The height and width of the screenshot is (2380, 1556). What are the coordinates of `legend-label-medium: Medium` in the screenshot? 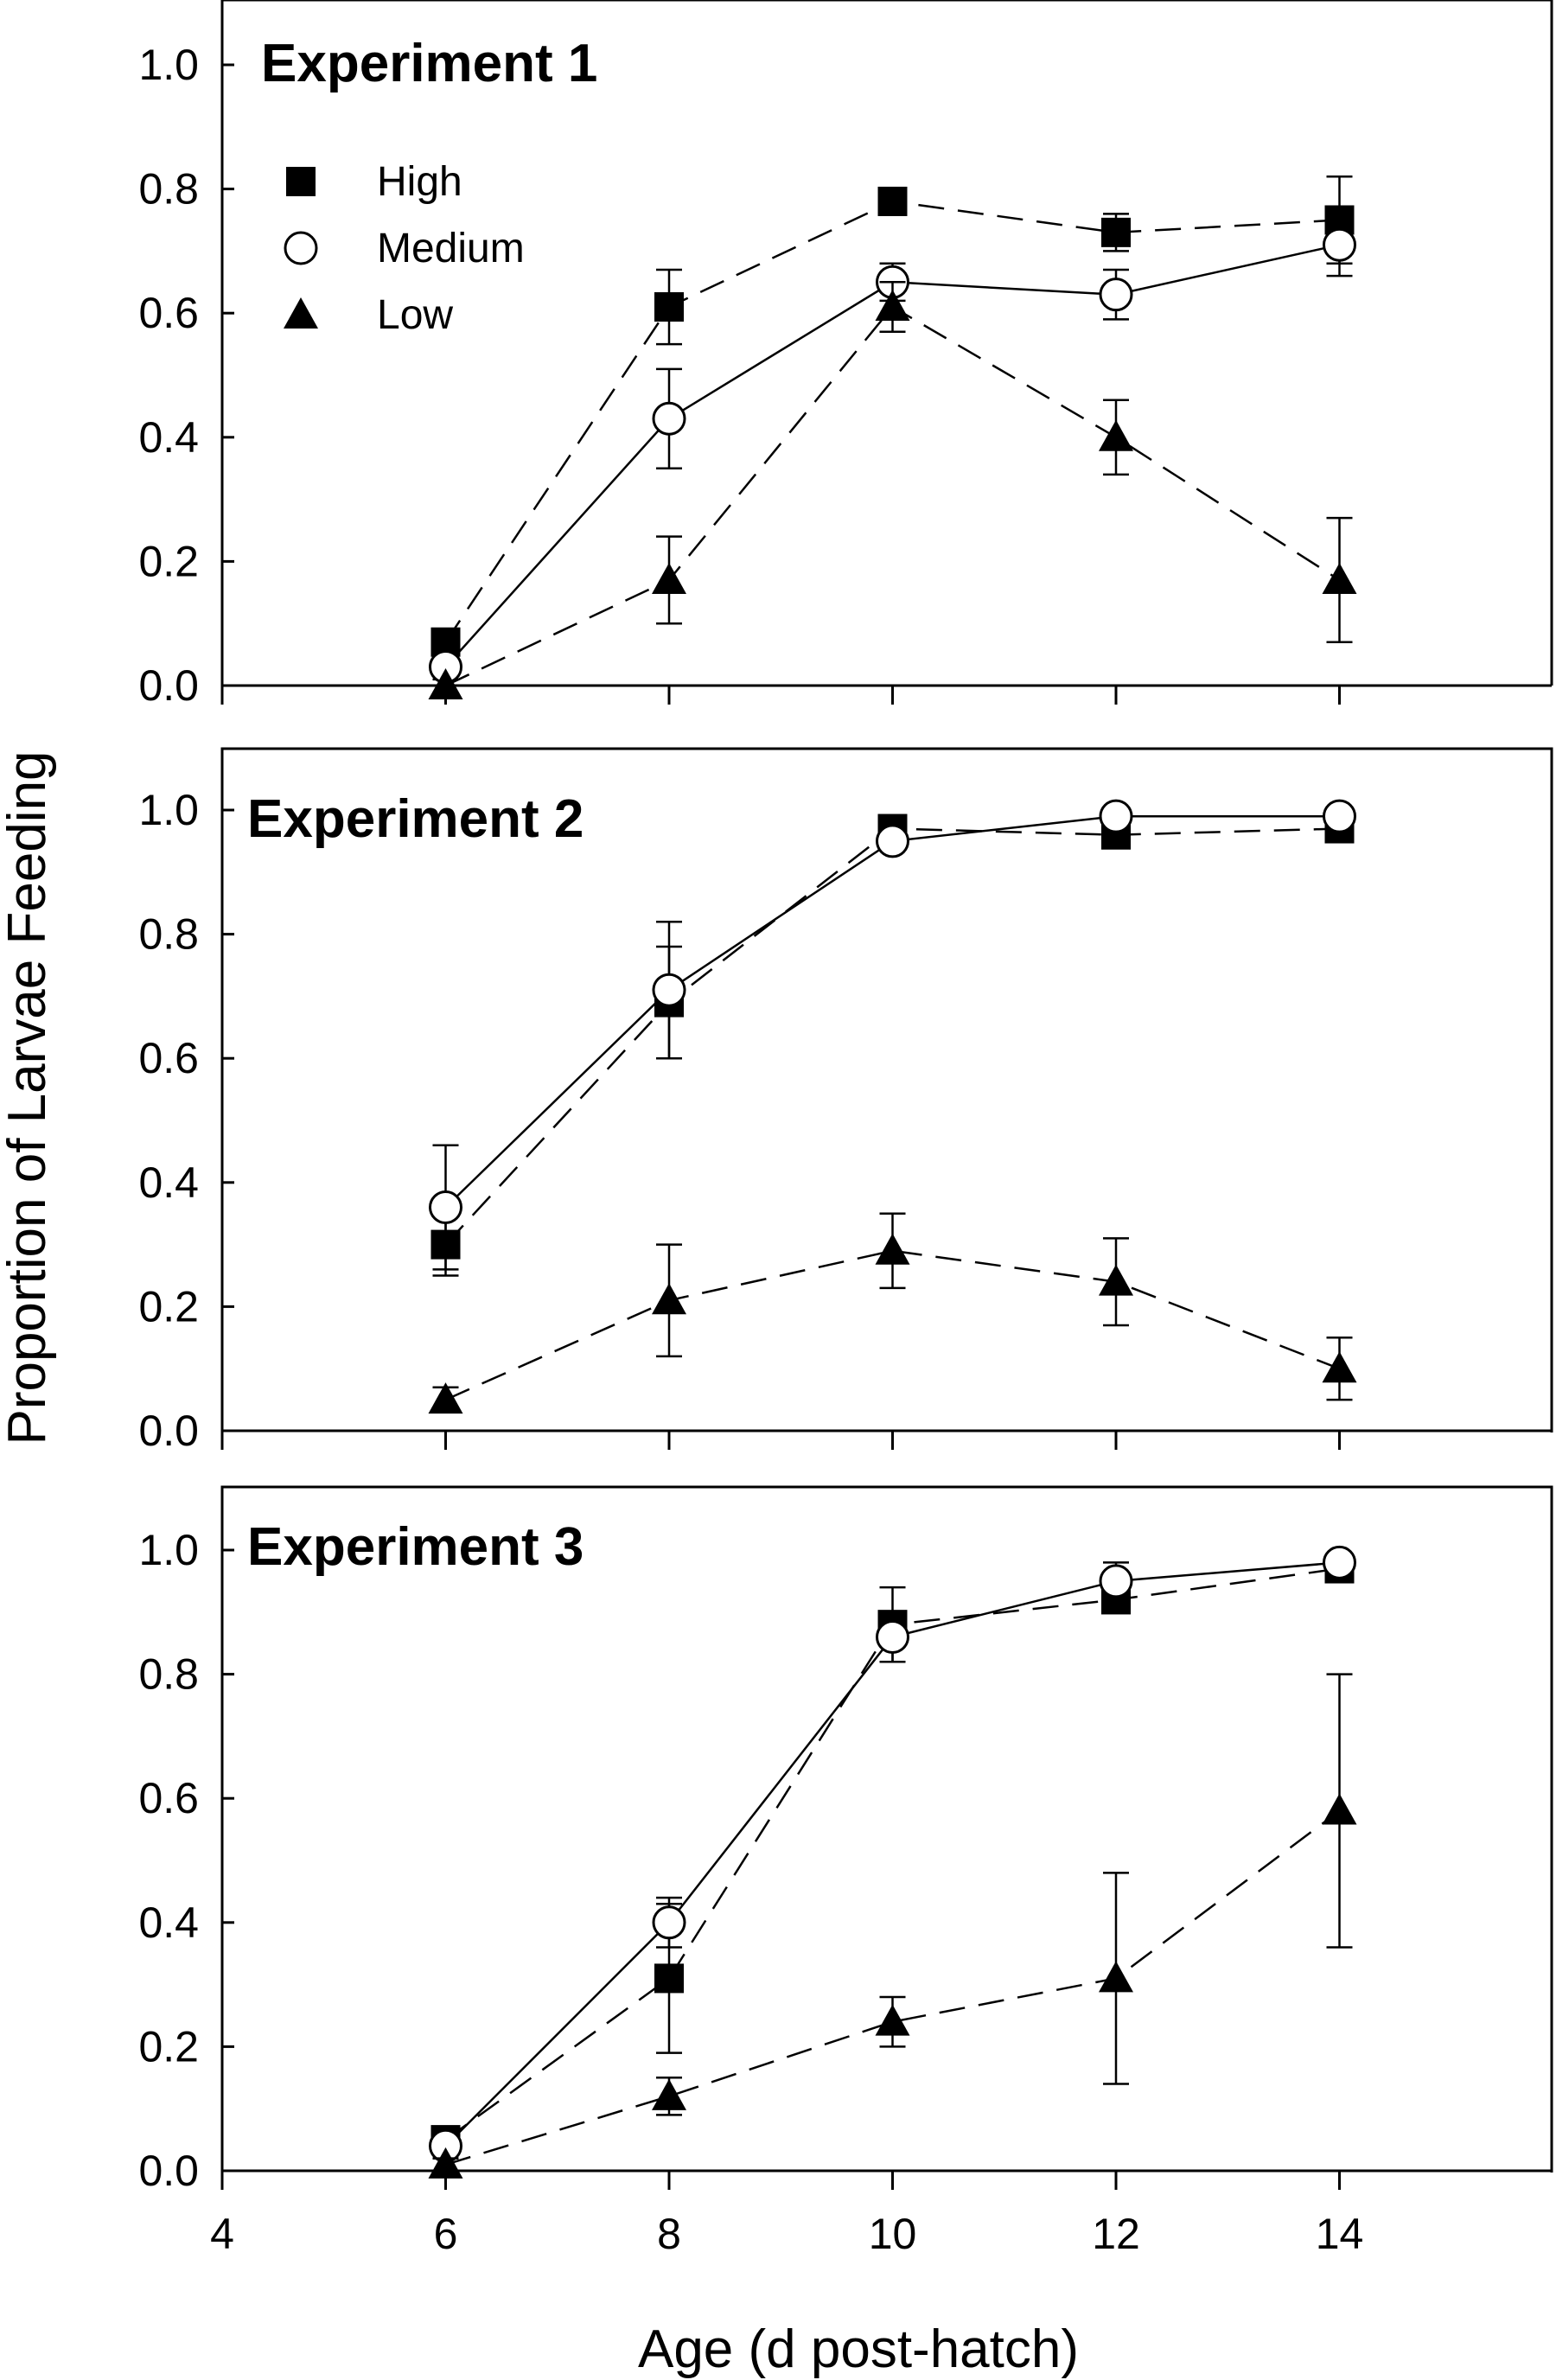 It's located at (451, 249).